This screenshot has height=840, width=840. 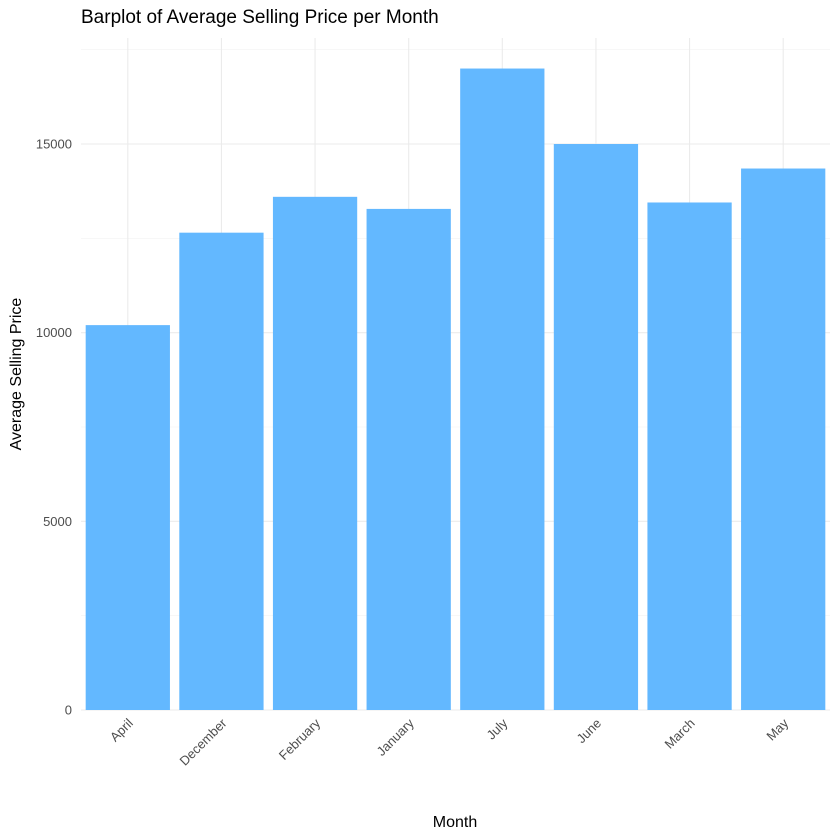 I want to click on y-tick-label: 15000, so click(x=54, y=144).